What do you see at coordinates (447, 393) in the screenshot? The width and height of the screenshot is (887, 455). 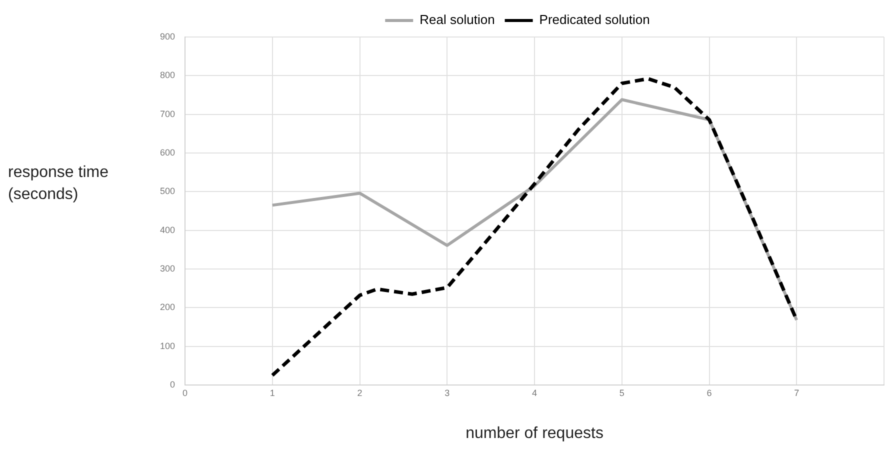 I see `x-tick-label: 3` at bounding box center [447, 393].